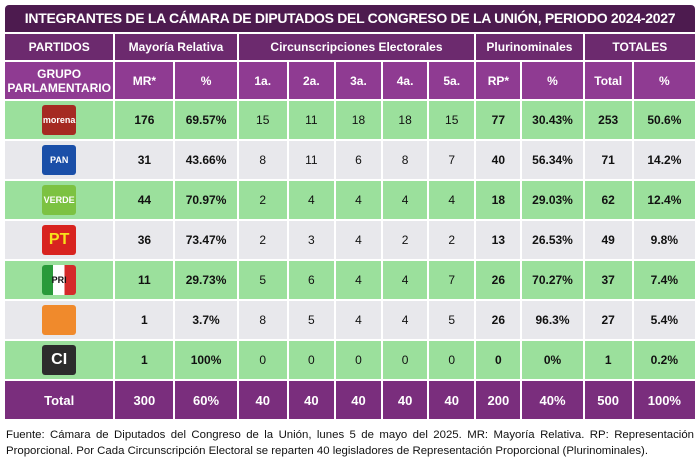 Image resolution: width=700 pixels, height=463 pixels. I want to click on party-cell: PT, so click(59, 240).